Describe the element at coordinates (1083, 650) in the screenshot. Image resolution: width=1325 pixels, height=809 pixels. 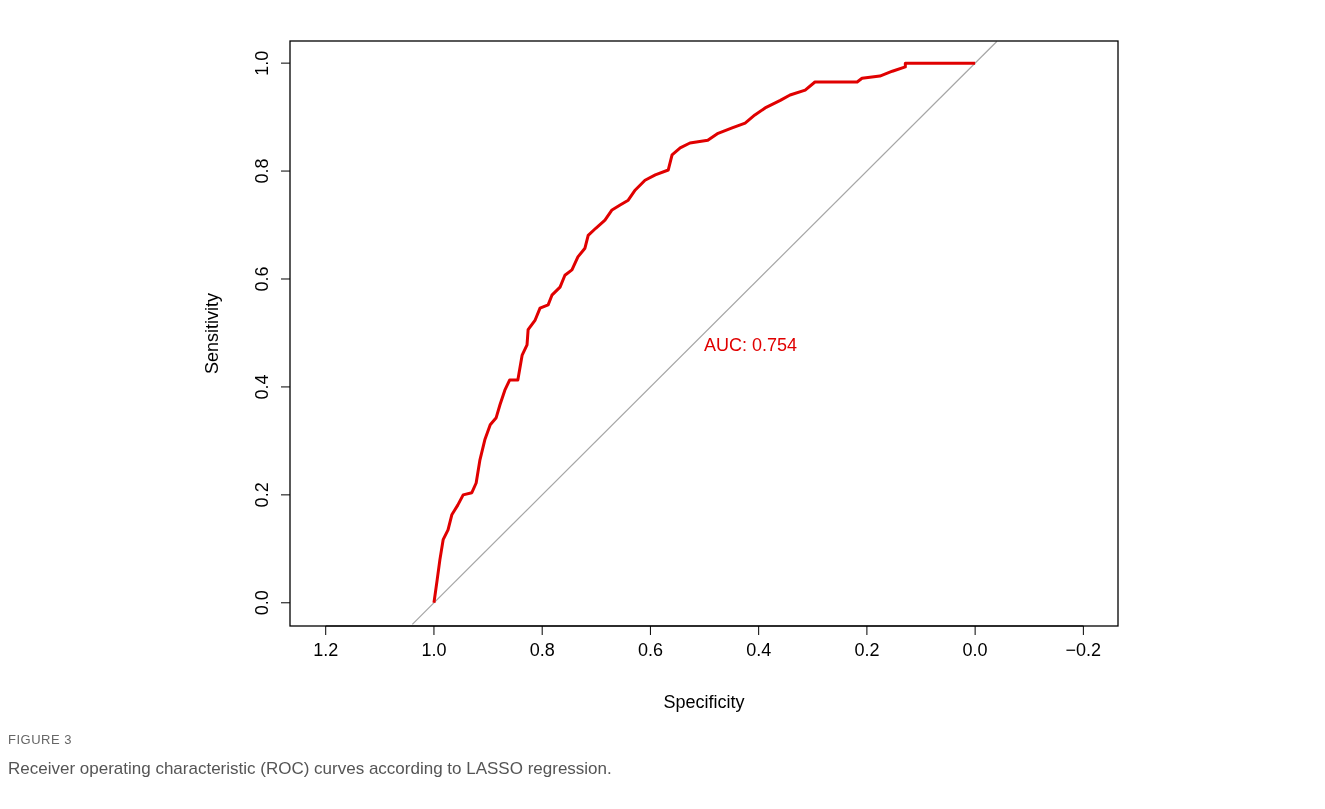
I see `x-tick-label: −0.2` at that location.